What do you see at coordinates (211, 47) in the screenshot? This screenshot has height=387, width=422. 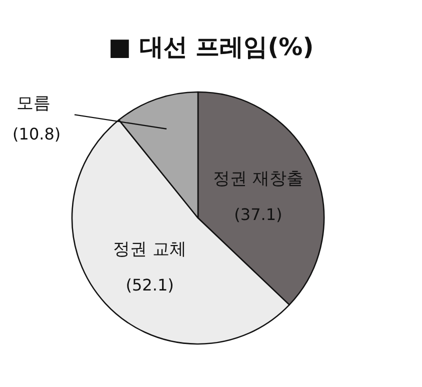 I see `chart-title: ■ 대선 프레임(%)` at bounding box center [211, 47].